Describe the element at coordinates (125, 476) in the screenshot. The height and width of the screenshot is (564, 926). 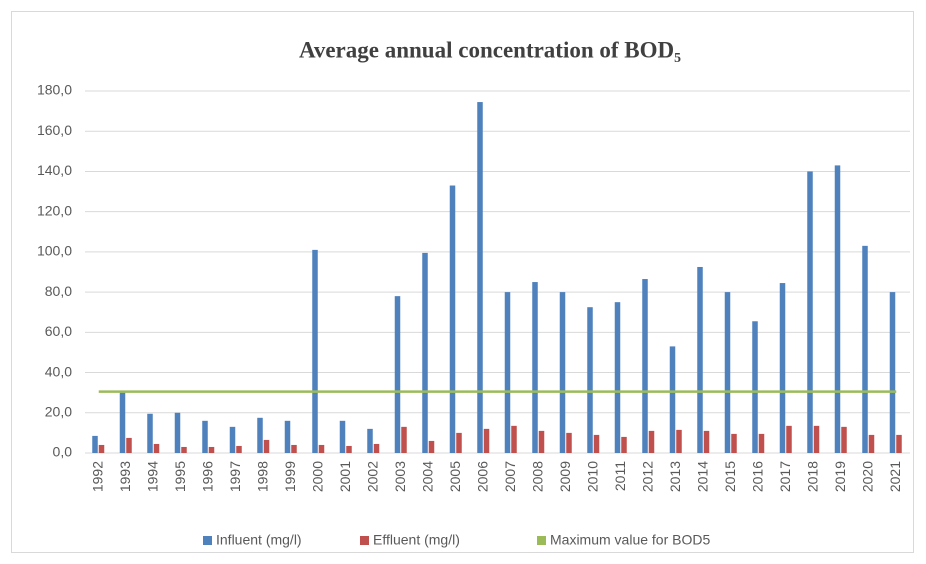
I see `x-tick-label: 1993` at that location.